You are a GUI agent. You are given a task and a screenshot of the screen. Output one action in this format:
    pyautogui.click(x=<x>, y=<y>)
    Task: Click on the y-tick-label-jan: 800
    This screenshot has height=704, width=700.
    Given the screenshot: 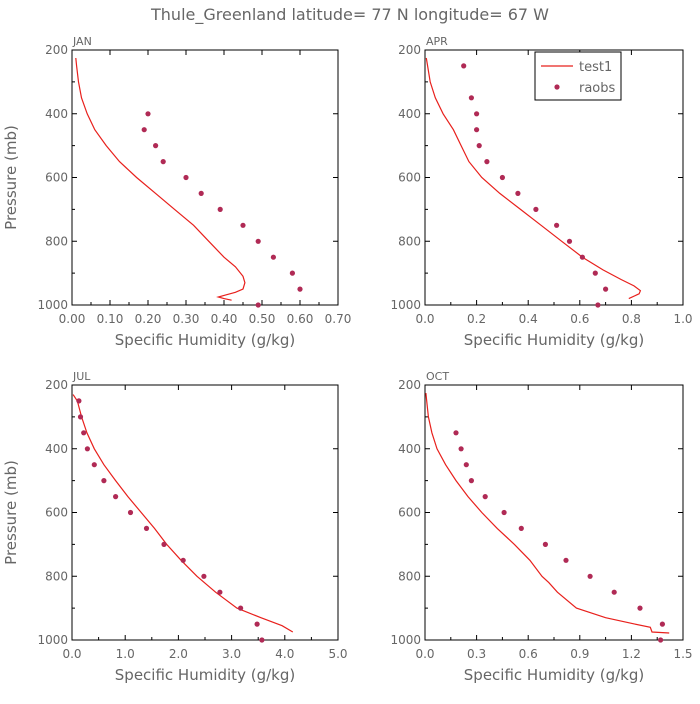 What is the action you would take?
    pyautogui.click(x=56, y=241)
    